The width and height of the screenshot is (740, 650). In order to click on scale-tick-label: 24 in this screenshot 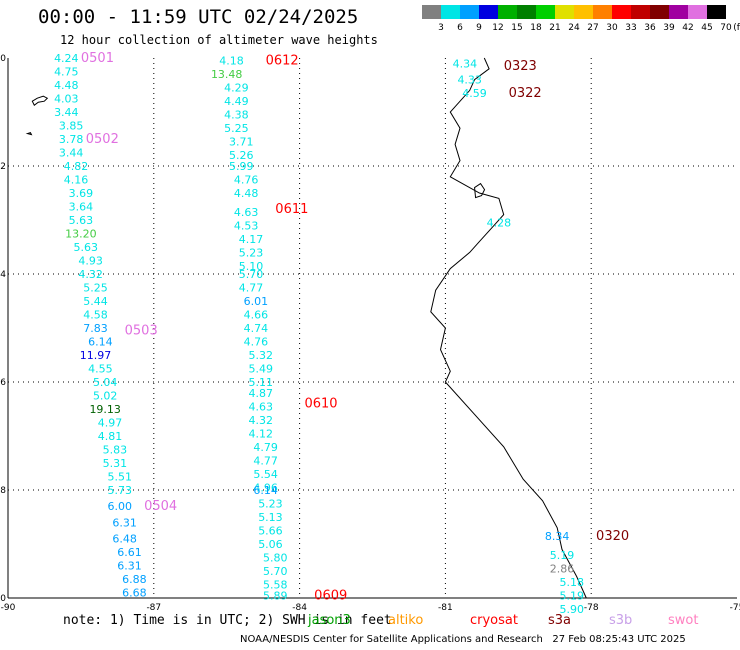, I will do `click(574, 28)`.